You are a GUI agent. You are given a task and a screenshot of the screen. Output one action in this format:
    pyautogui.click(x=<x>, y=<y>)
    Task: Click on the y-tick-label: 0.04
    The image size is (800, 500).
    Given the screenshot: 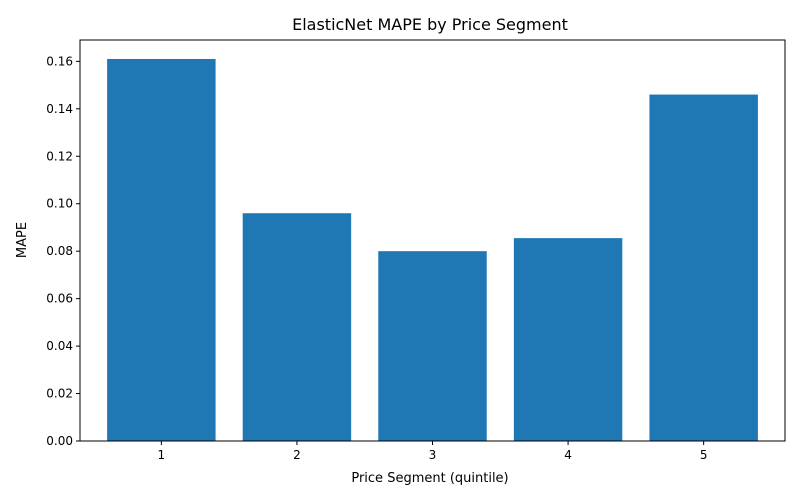 What is the action you would take?
    pyautogui.click(x=59, y=346)
    